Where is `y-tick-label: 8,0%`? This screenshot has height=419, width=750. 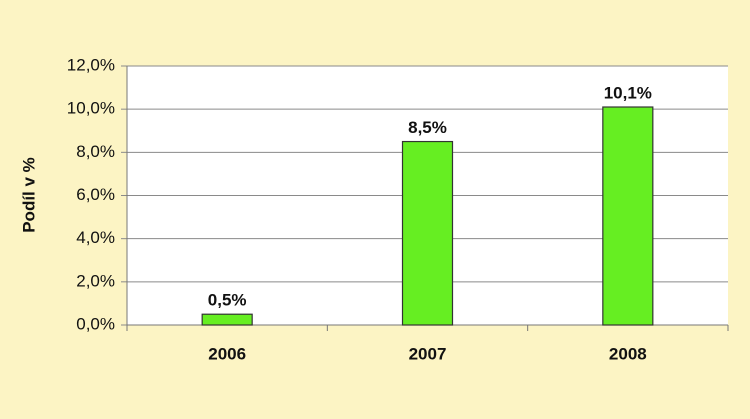
y-tick-label: 8,0% is located at coordinates (95, 151).